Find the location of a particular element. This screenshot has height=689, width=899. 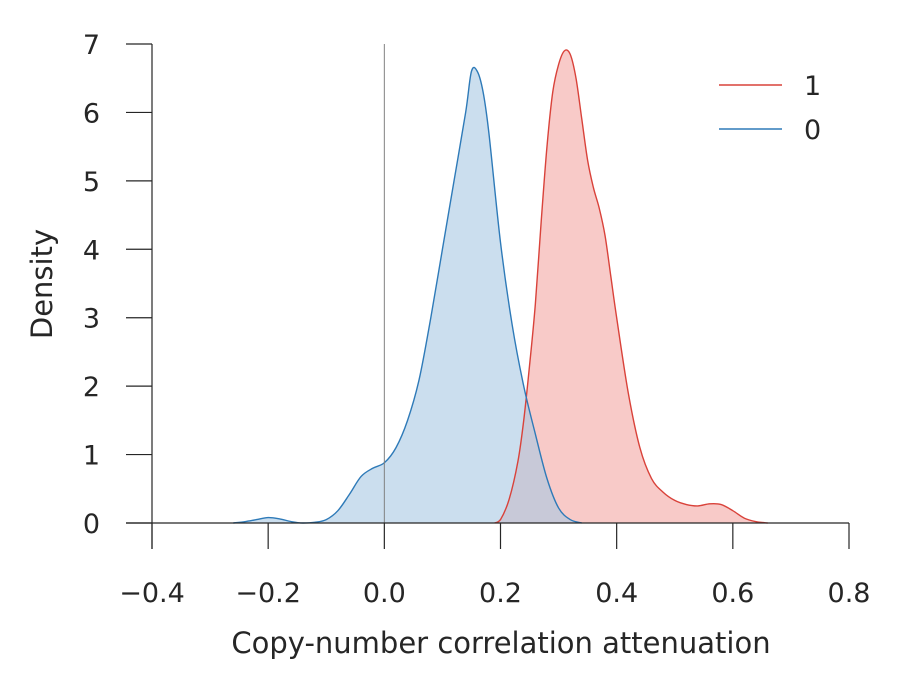

legend-label-series-0: 0 is located at coordinates (812, 130).